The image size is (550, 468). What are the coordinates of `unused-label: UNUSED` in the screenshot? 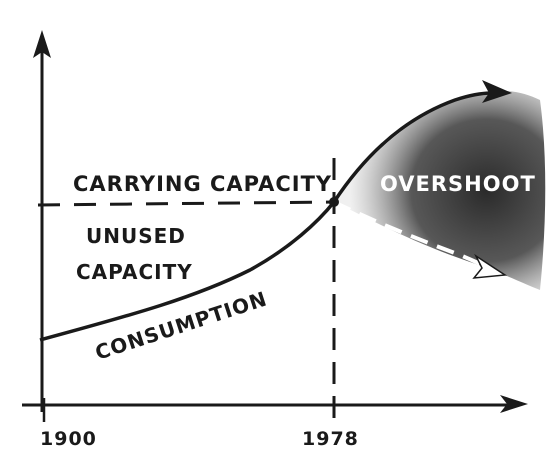 It's located at (136, 236).